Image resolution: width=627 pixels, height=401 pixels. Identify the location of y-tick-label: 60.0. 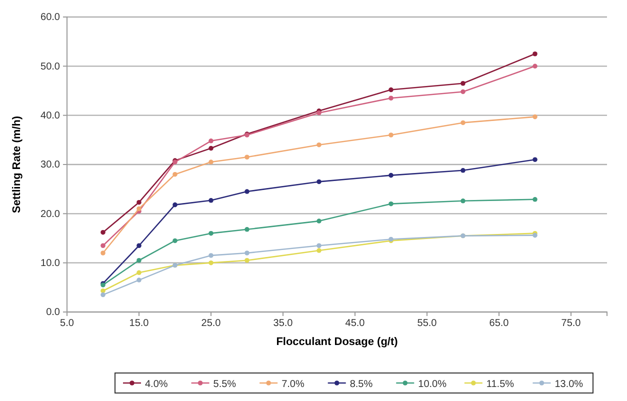
(50, 18).